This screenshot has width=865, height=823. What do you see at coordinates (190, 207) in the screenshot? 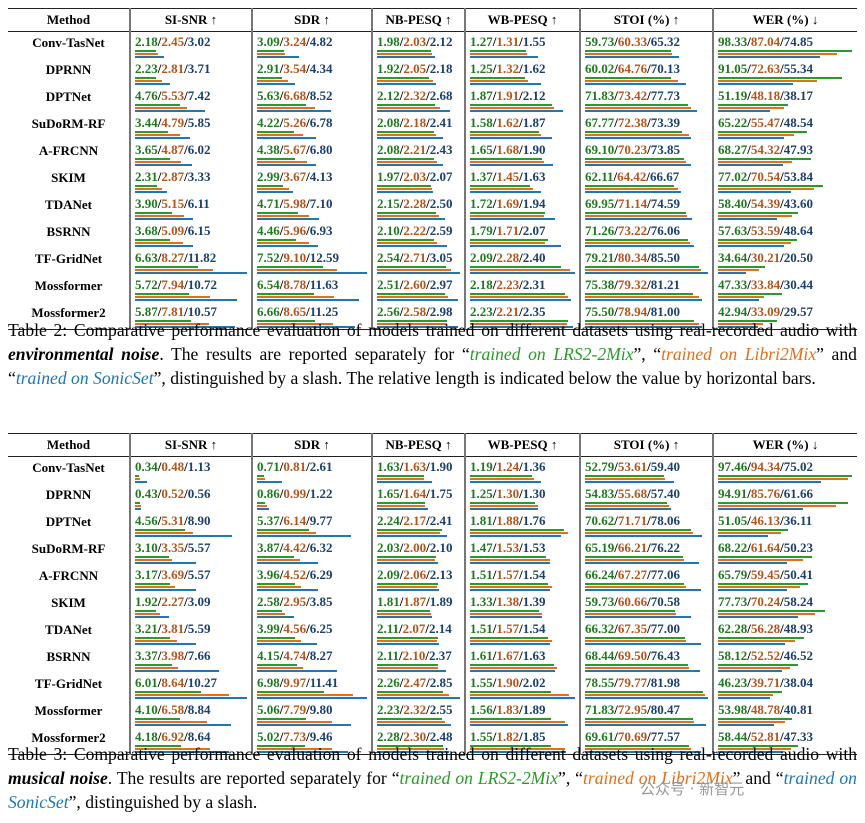
I see `cell: 3.90/5.15/6.11` at bounding box center [190, 207].